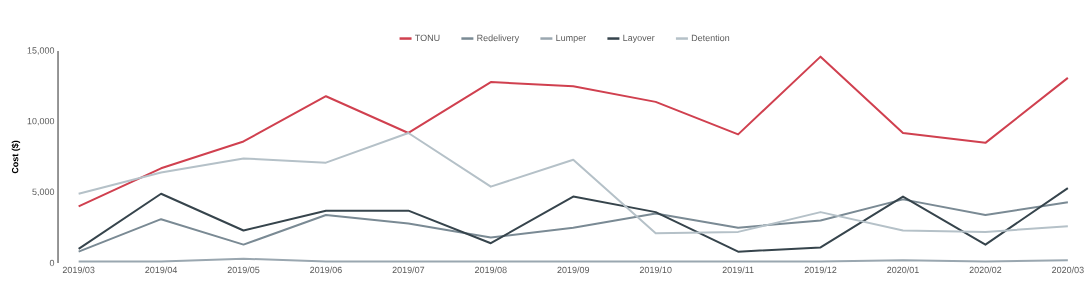  What do you see at coordinates (1068, 270) in the screenshot?
I see `x-tick-label: 2020/03` at bounding box center [1068, 270].